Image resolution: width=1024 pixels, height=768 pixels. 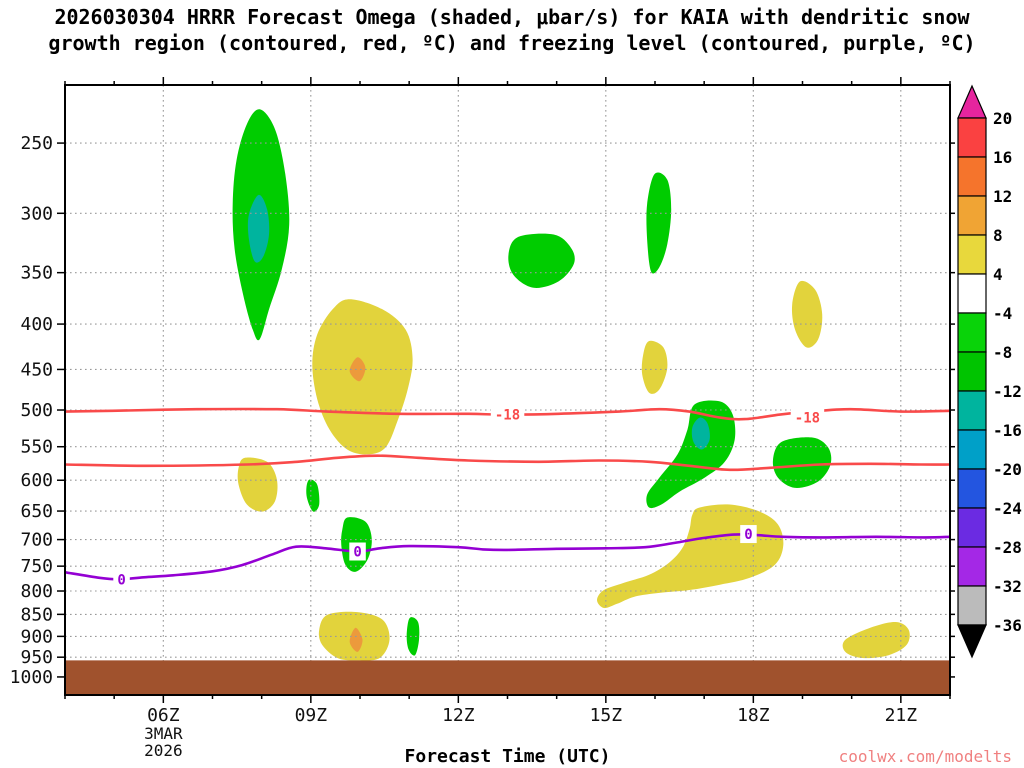 What do you see at coordinates (36, 614) in the screenshot?
I see `svg-text: 850` at bounding box center [36, 614].